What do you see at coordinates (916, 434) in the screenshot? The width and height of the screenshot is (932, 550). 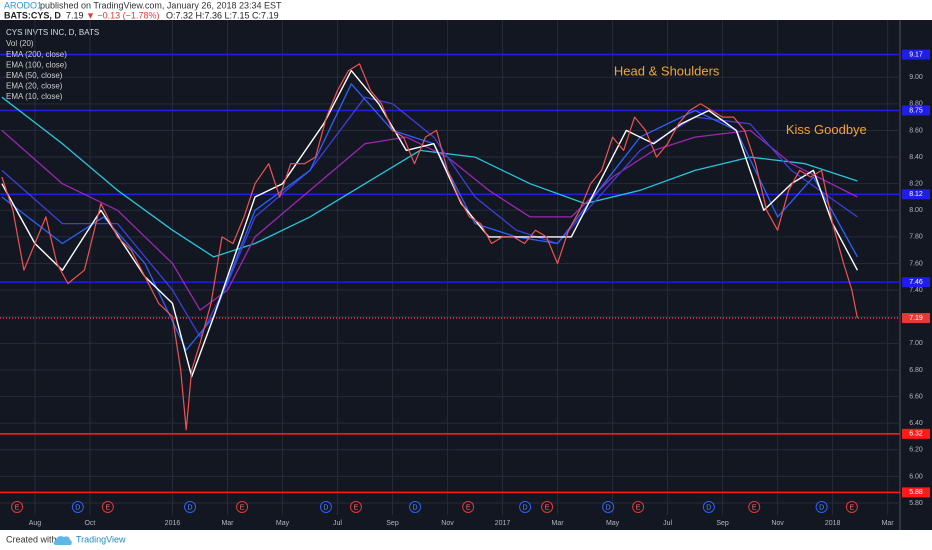 I see `level-label: 6.32` at bounding box center [916, 434].